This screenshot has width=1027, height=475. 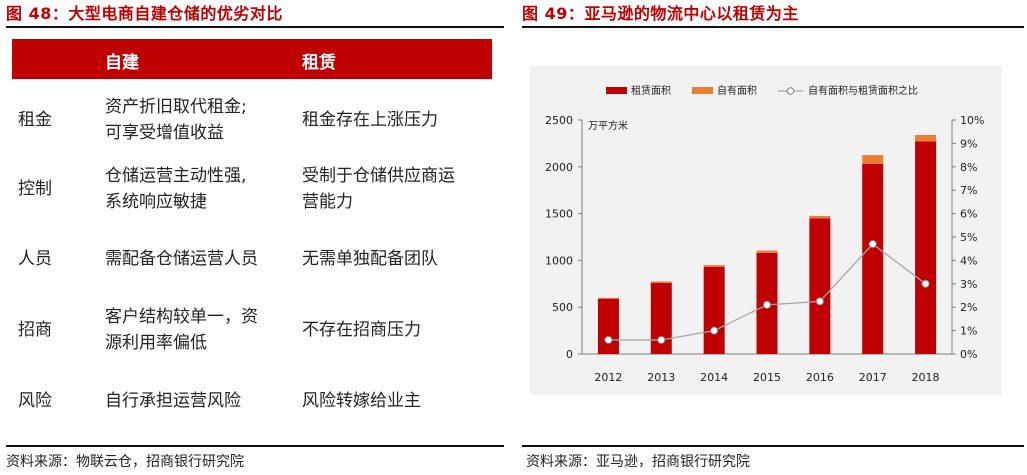 I want to click on cell-line: 自行承担运营风险, so click(x=173, y=401).